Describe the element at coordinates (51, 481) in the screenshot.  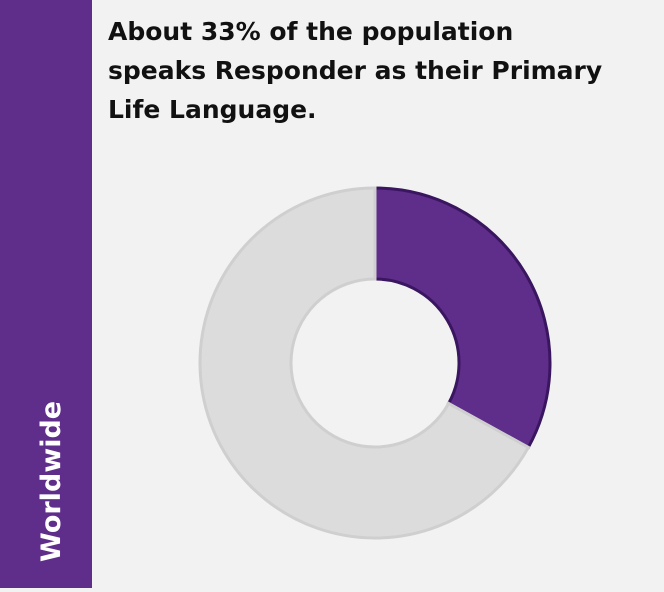
I see `side-label: Worldwide` at that location.